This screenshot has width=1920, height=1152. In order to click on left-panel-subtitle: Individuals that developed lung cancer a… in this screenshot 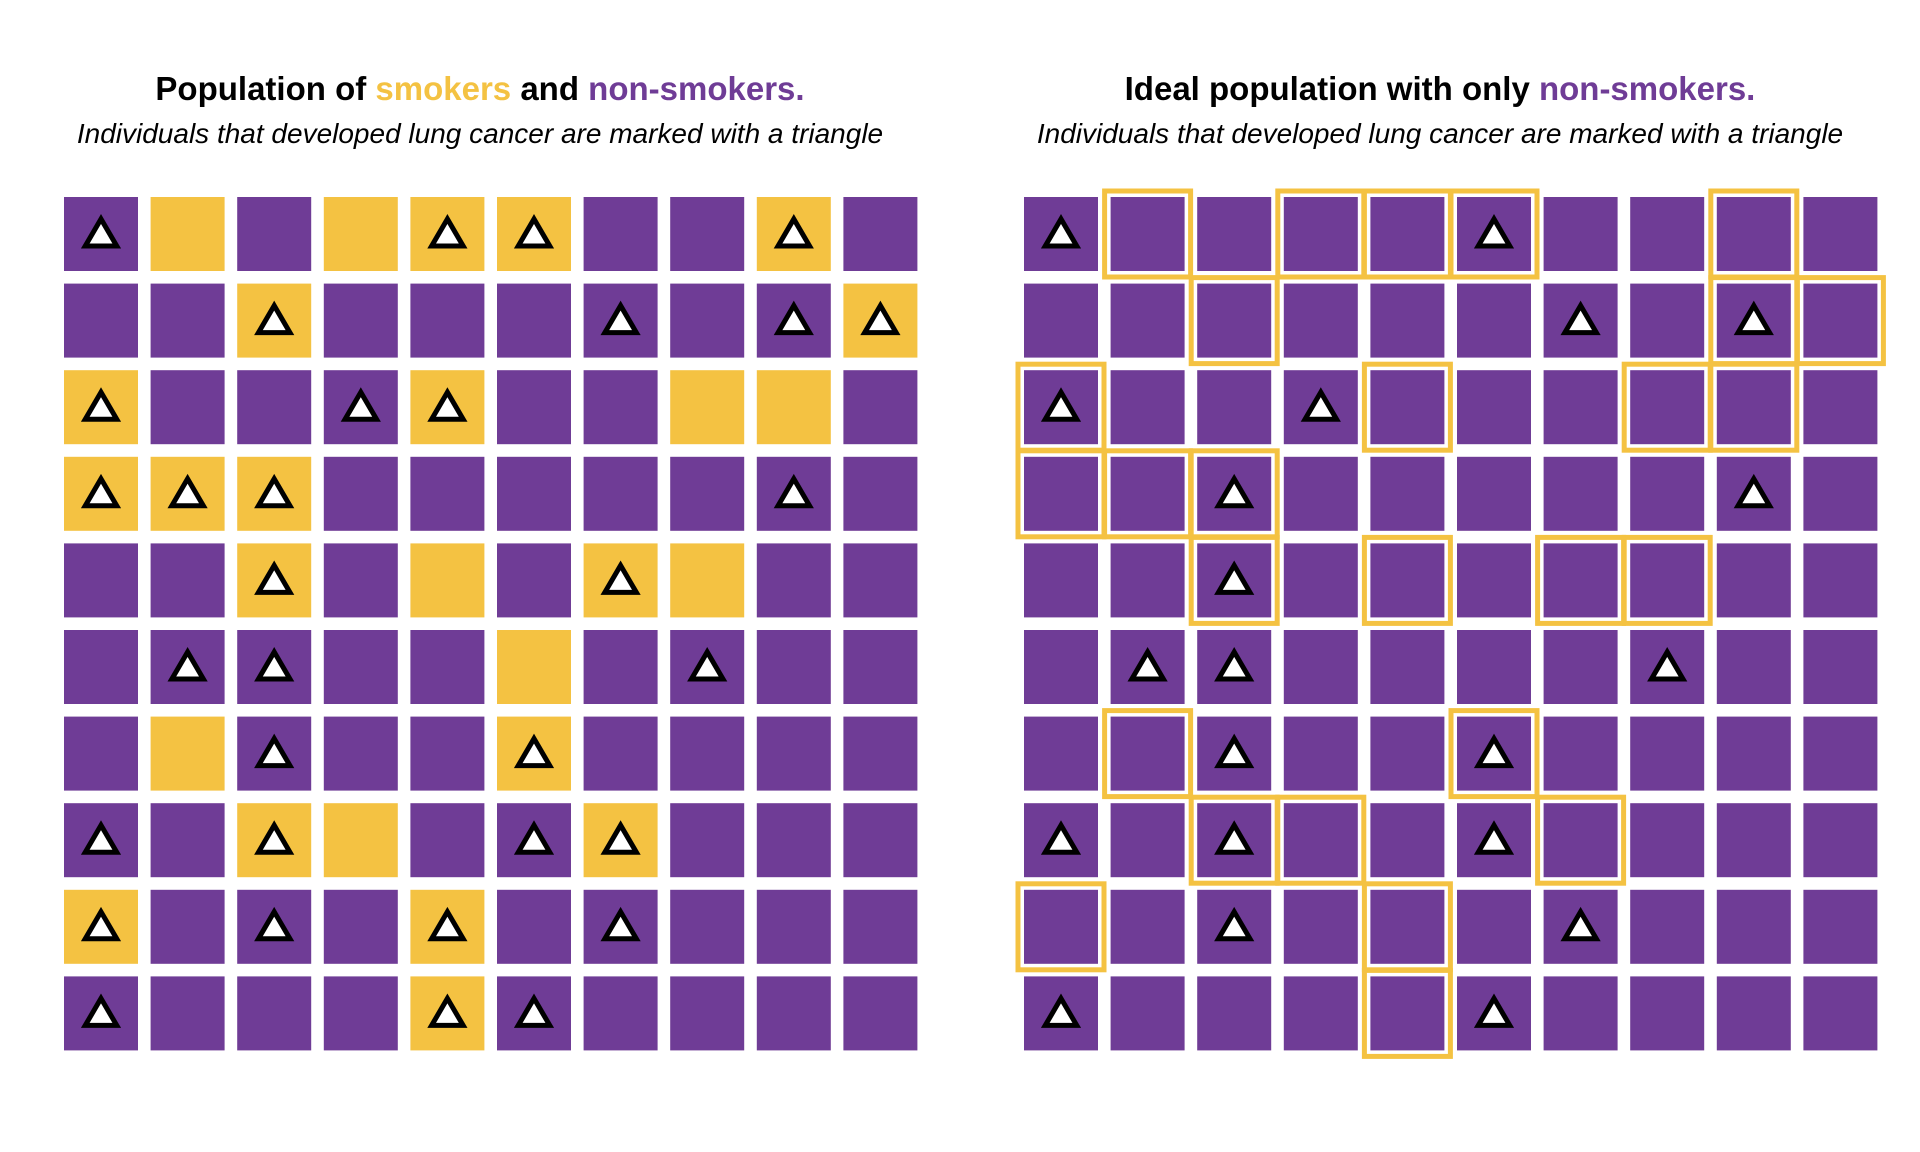, I will do `click(480, 133)`.